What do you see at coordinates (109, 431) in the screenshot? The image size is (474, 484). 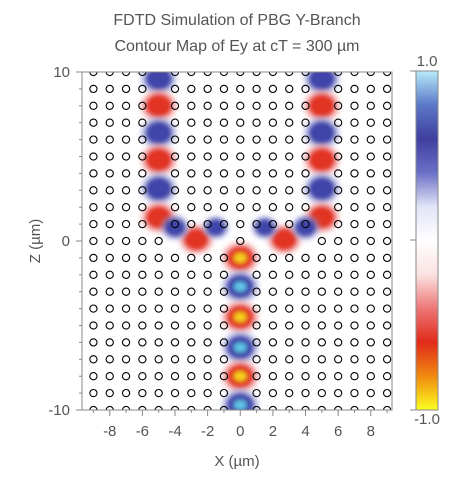 I see `x-tick-label: -8` at bounding box center [109, 431].